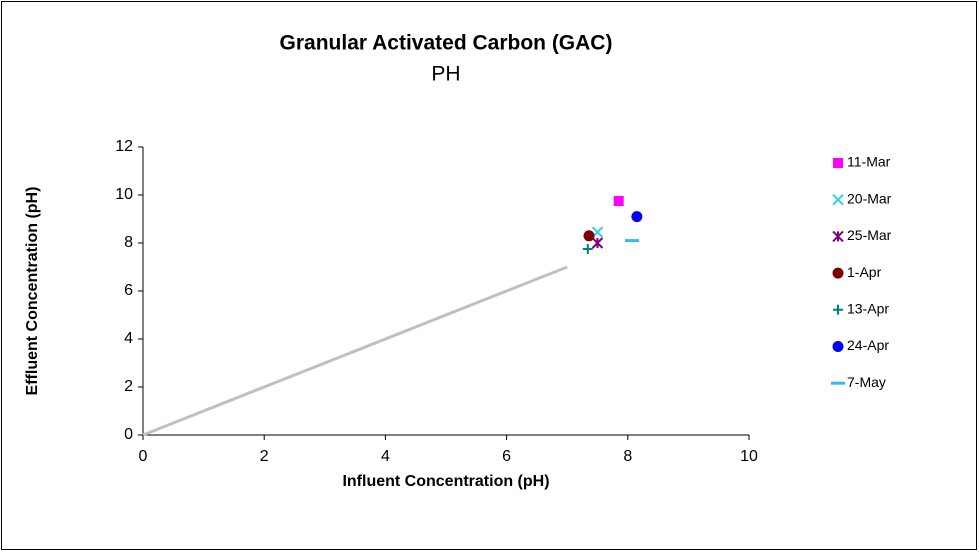 Image resolution: width=979 pixels, height=552 pixels. I want to click on chart-title: Granular Activated Carbon (GAC), so click(446, 43).